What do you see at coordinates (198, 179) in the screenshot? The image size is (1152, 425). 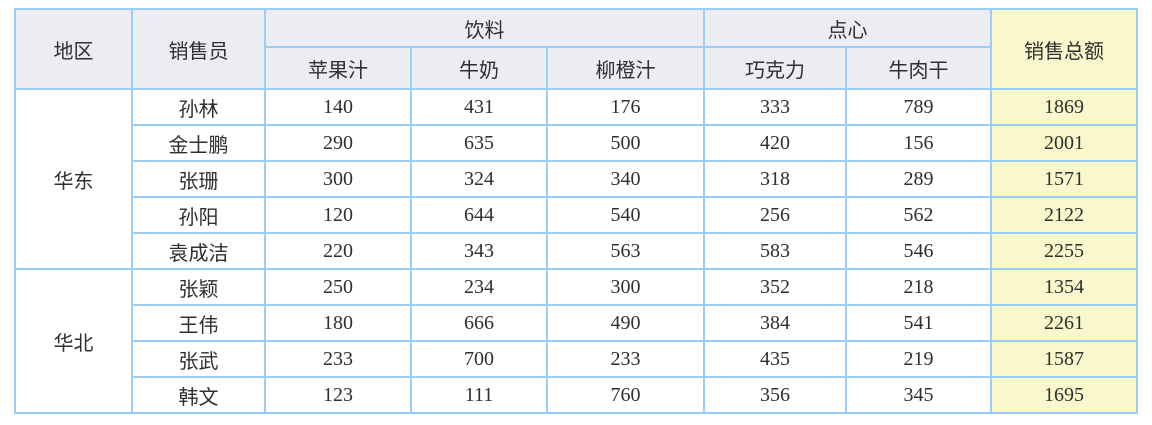 I see `salesperson-cell: 张珊` at bounding box center [198, 179].